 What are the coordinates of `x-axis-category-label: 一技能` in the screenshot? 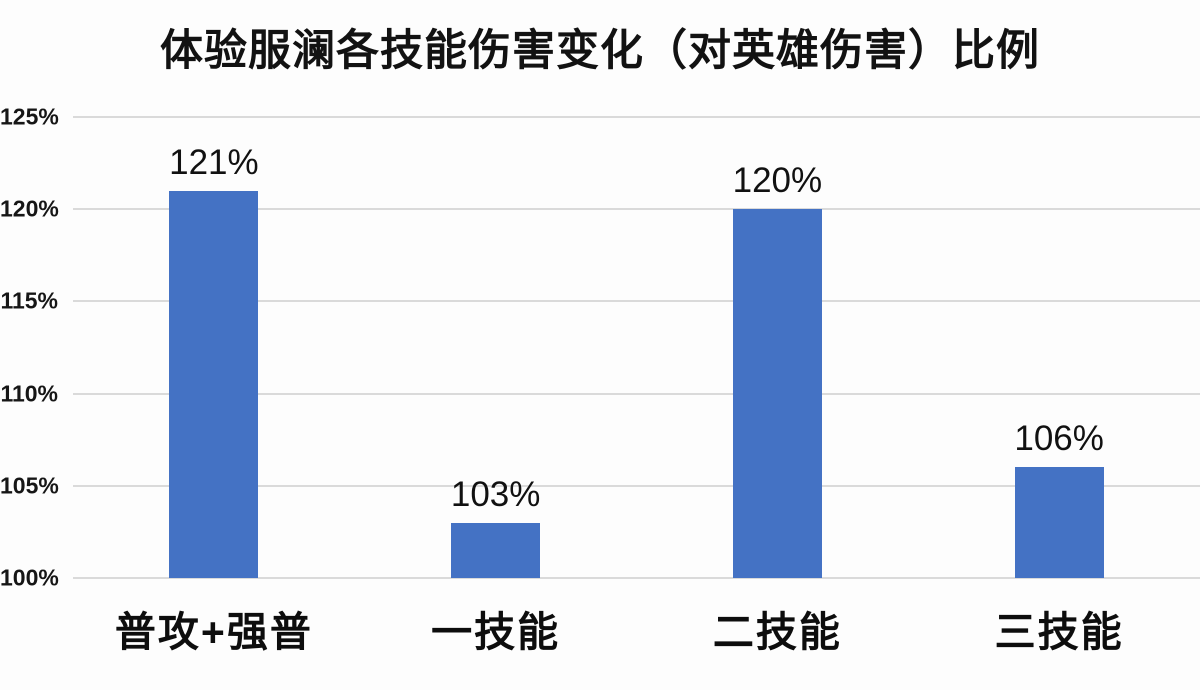 It's located at (496, 632).